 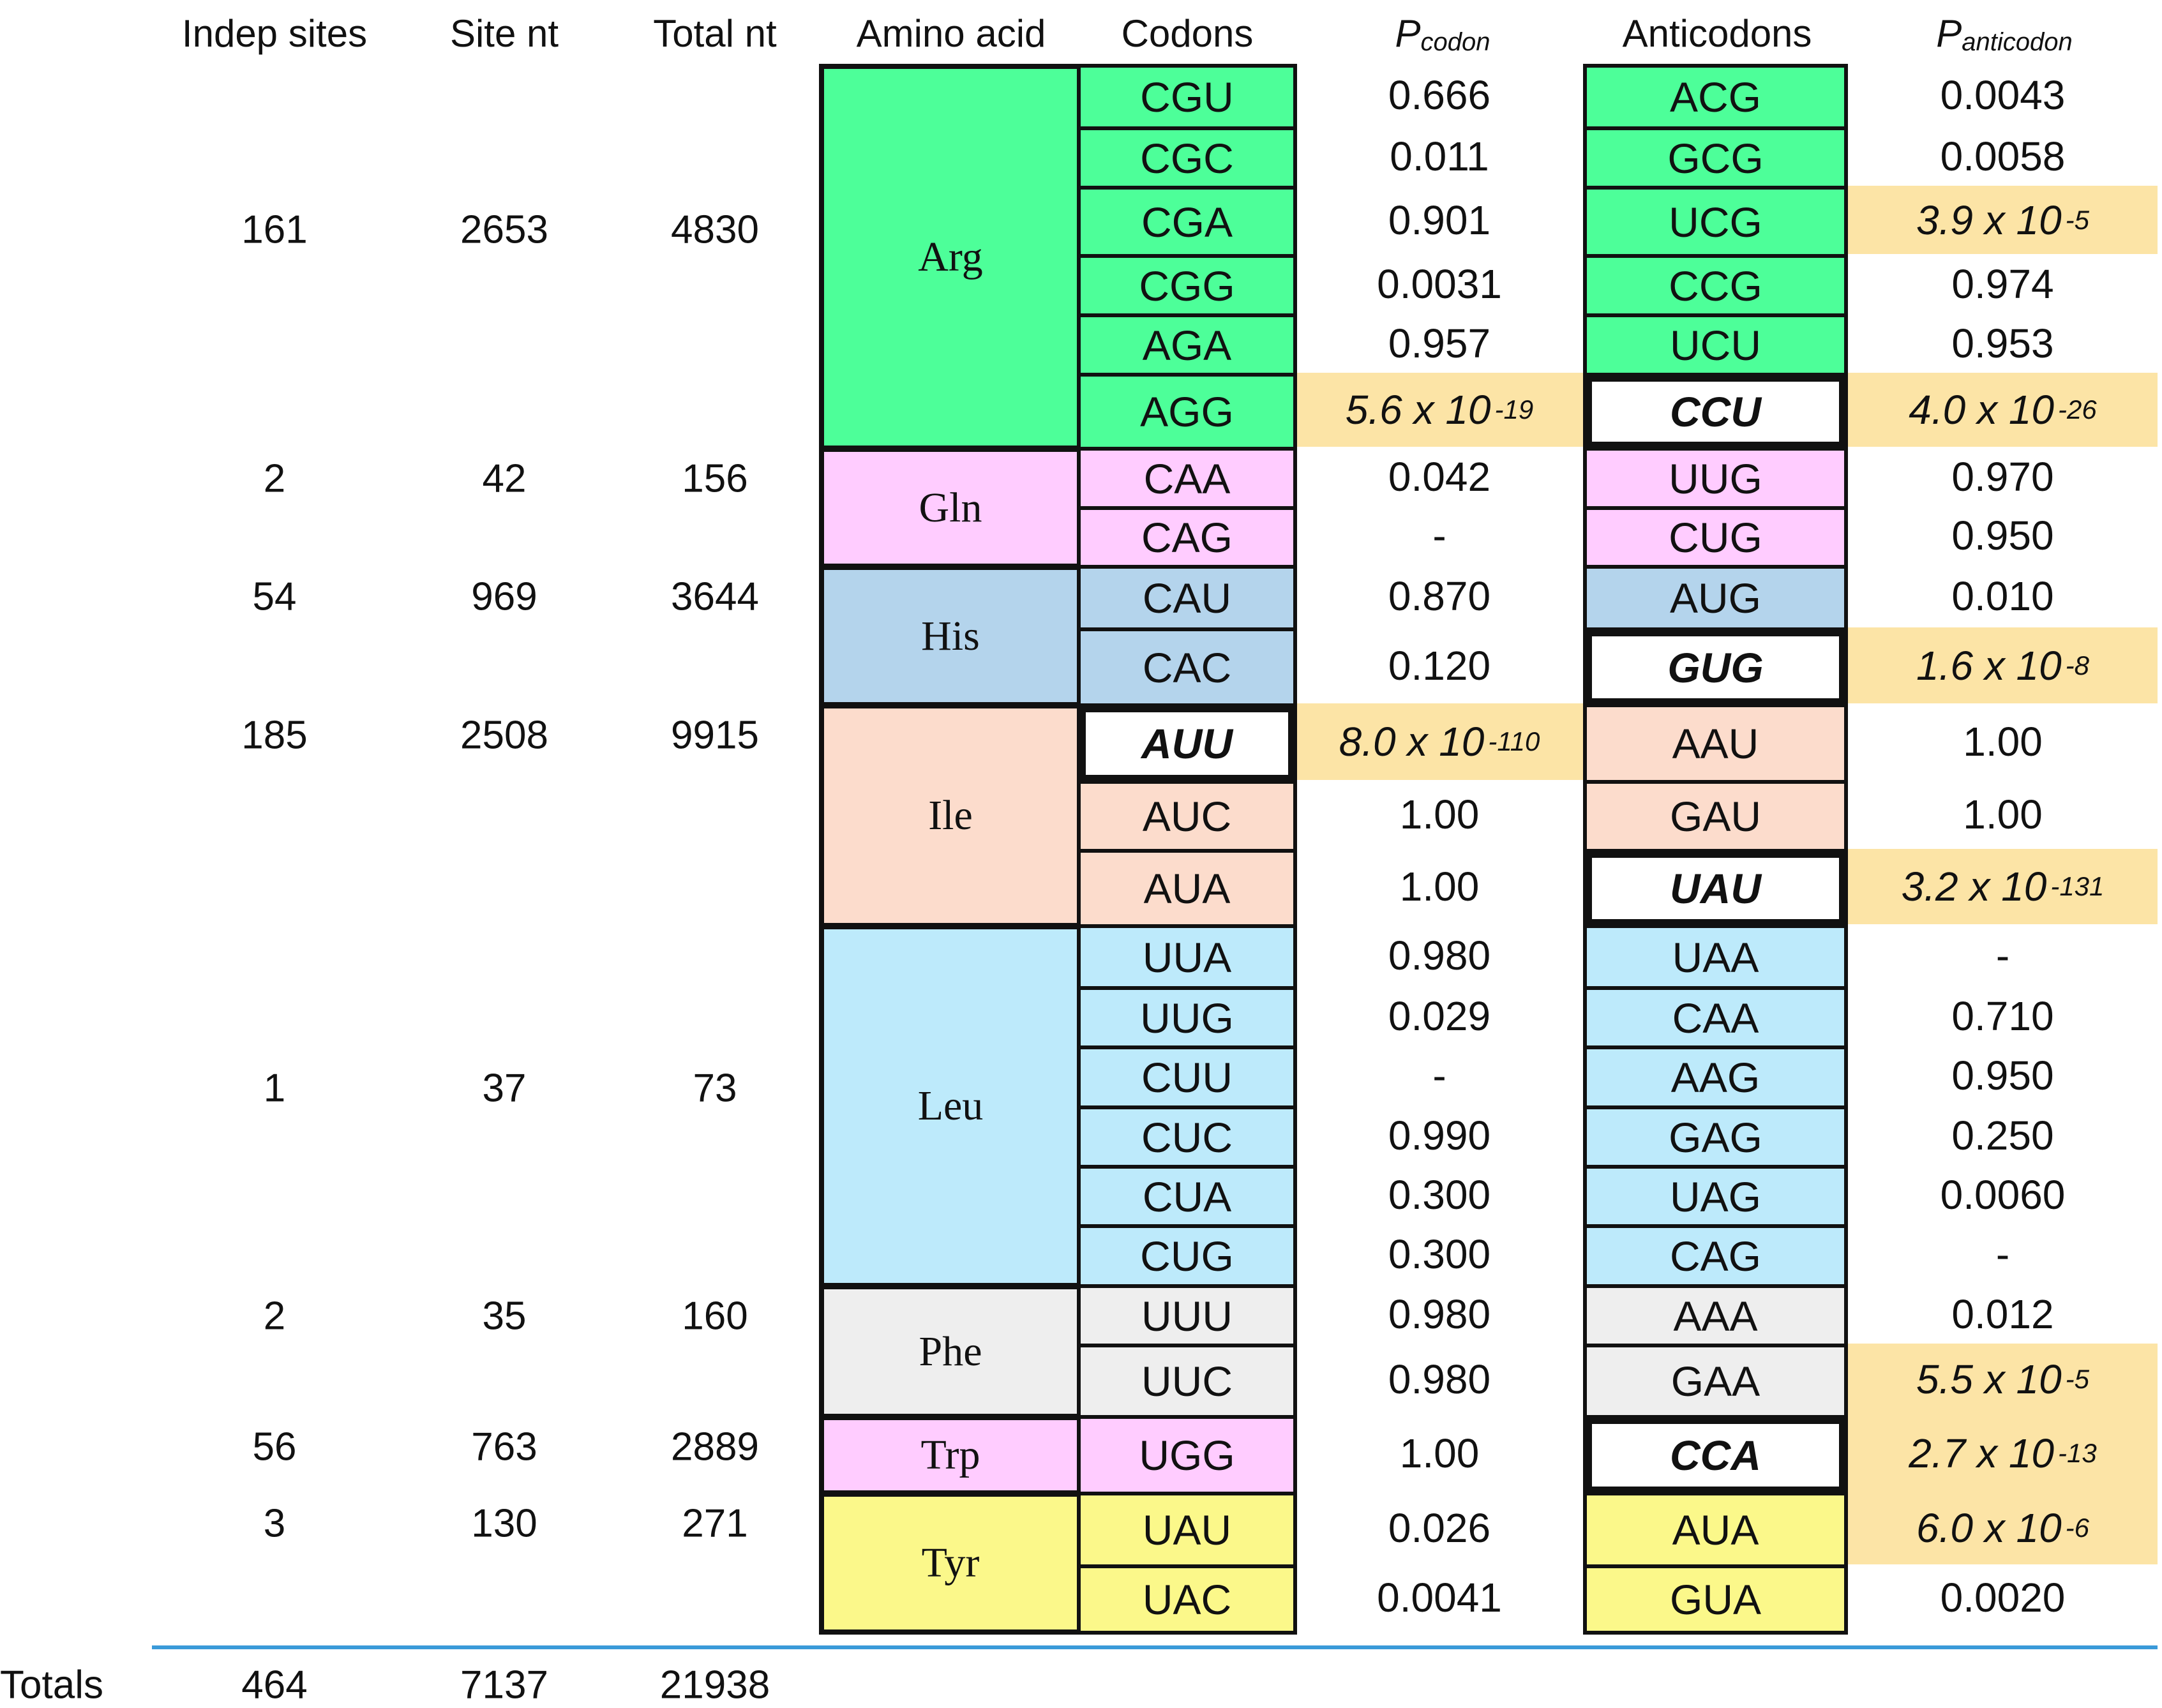 I want to click on indep-sites-trp: 56, so click(x=274, y=1447).